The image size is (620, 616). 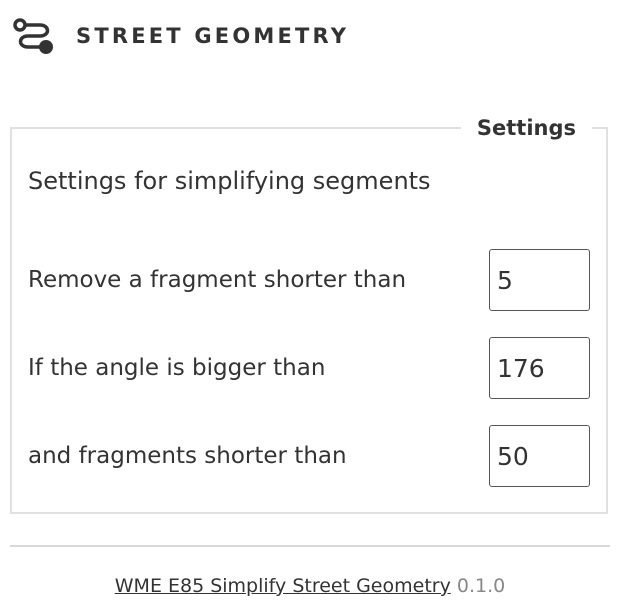 I want to click on setting-row-angle: If the angle is bigger than, so click(x=309, y=368).